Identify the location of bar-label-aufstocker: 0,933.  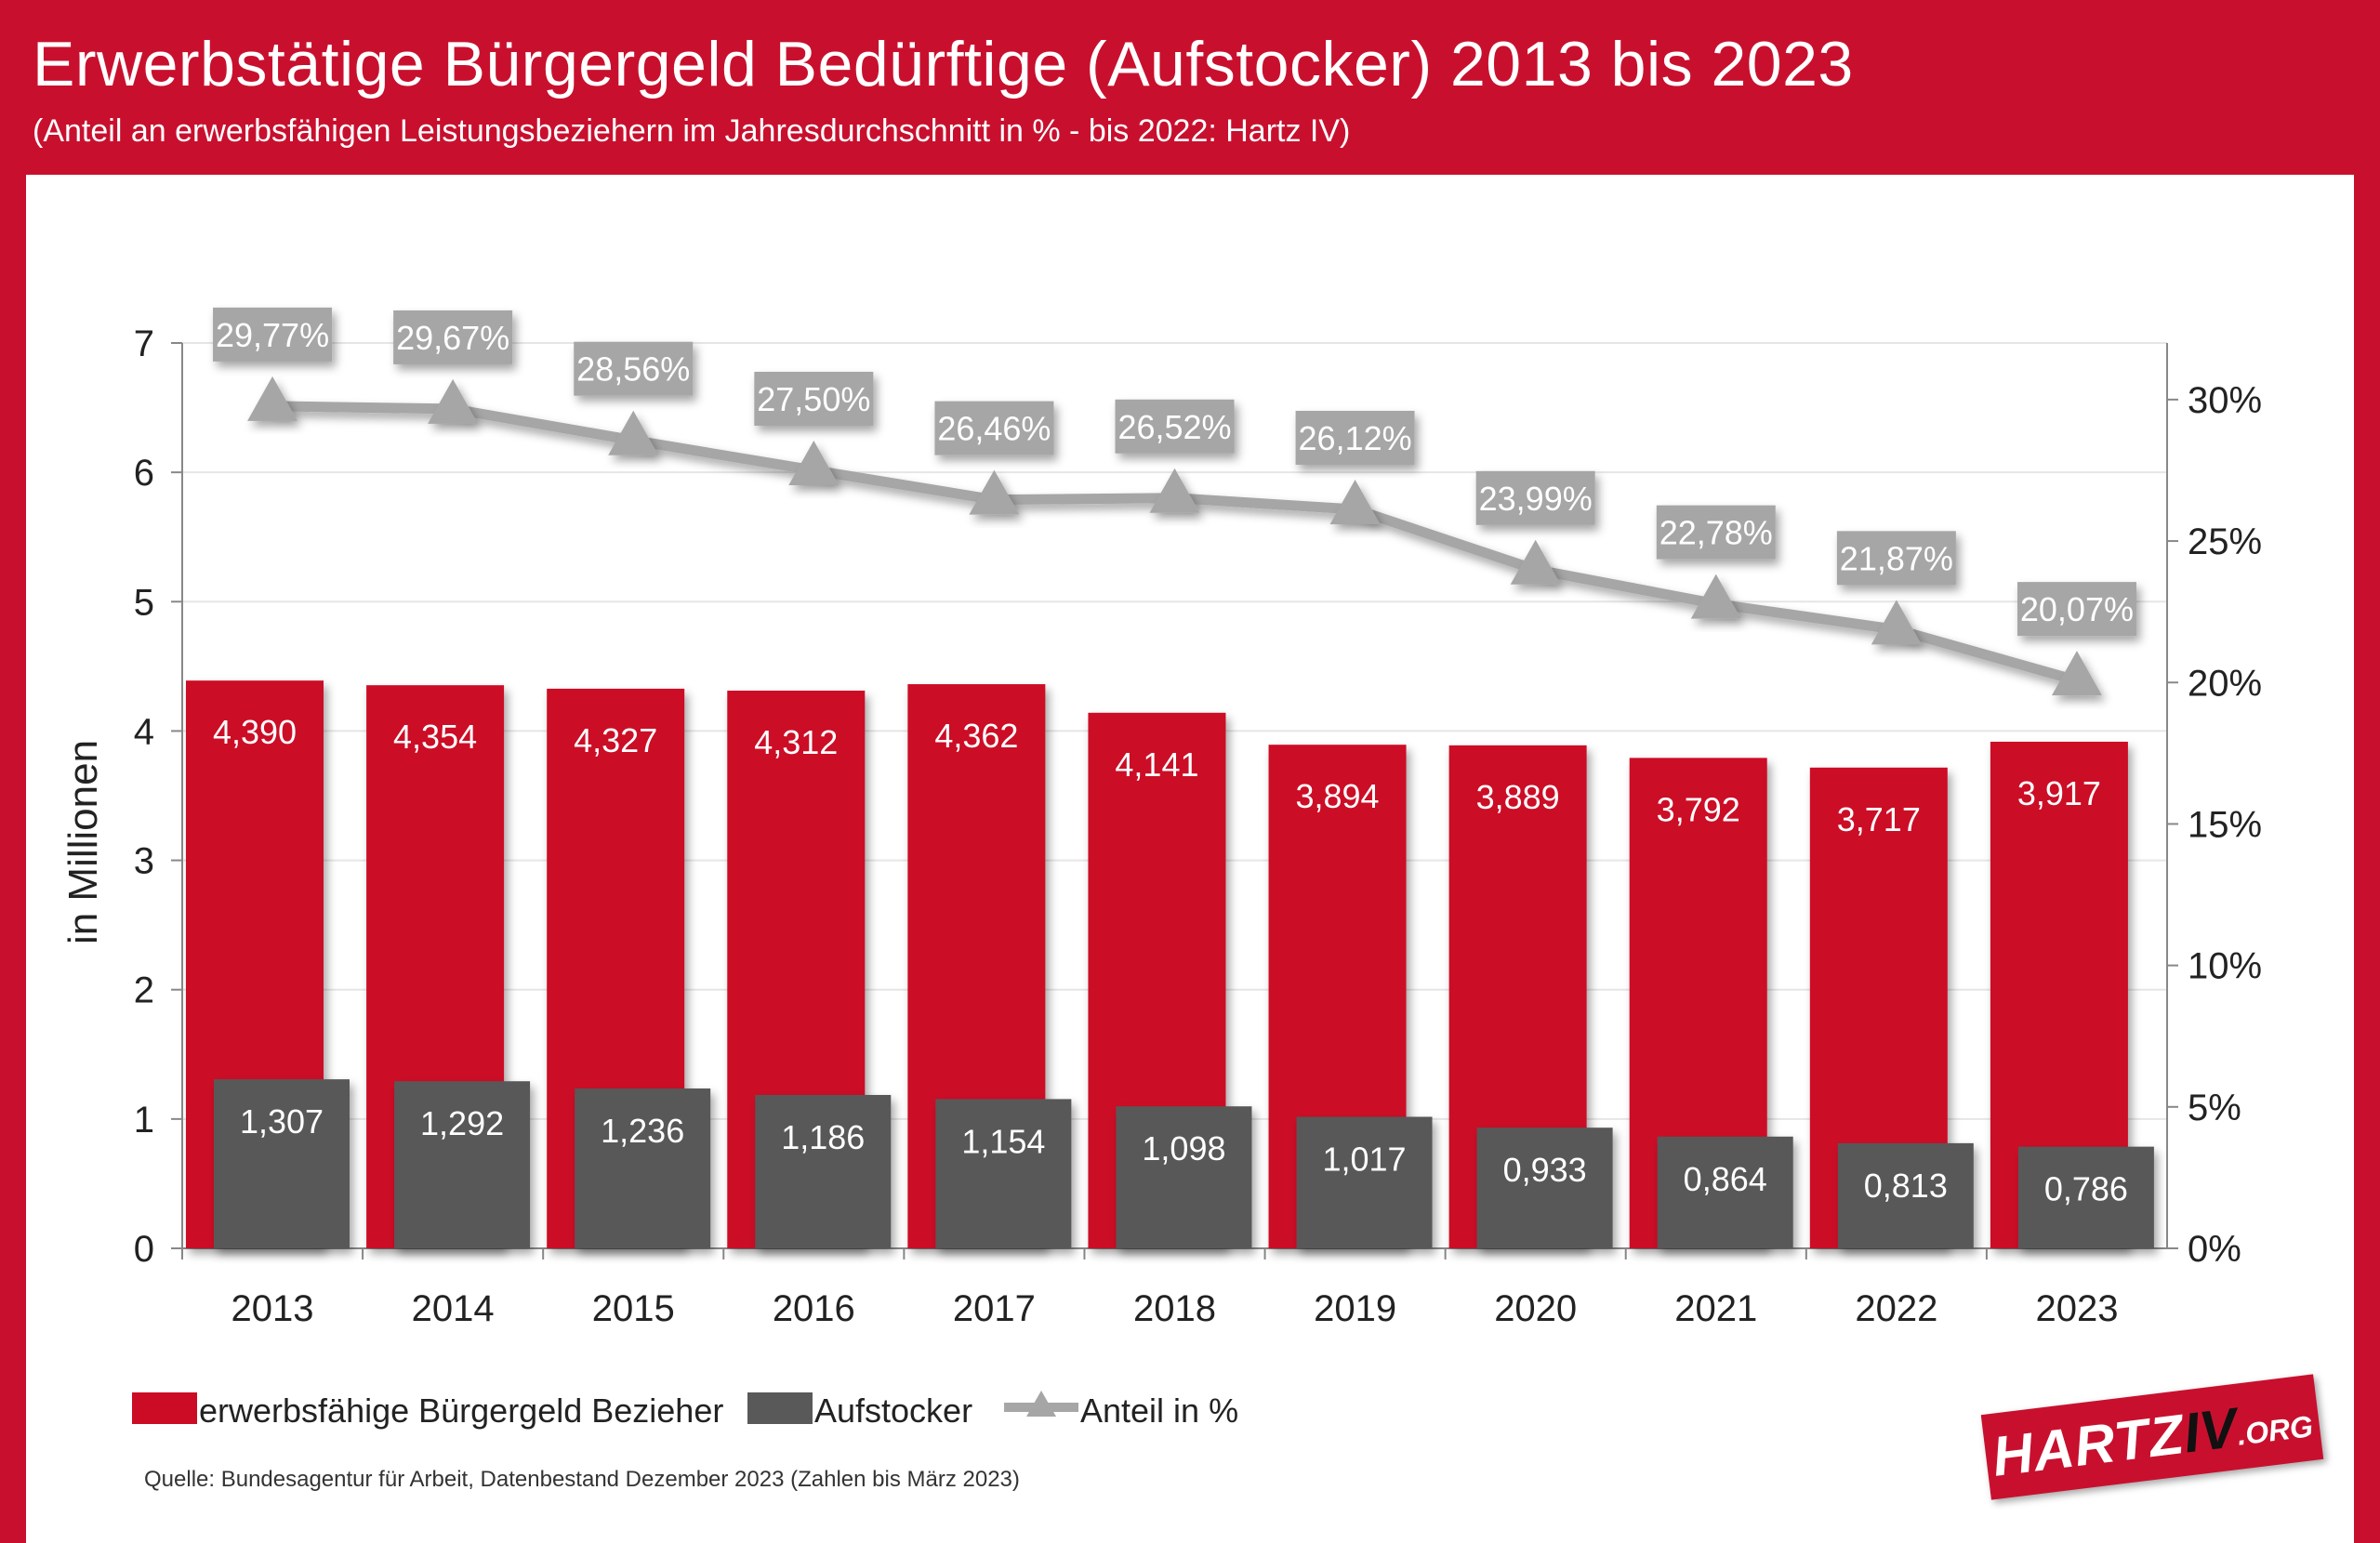
(1545, 1170).